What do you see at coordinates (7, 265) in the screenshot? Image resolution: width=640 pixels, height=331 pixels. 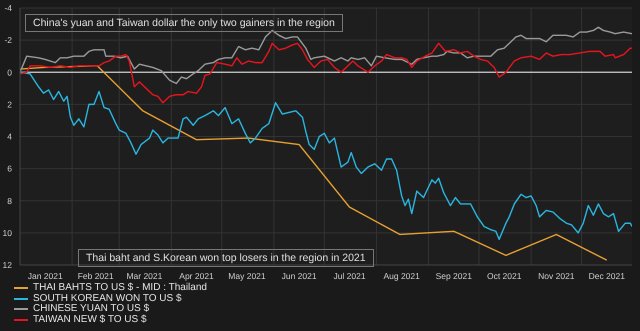 I see `y-tick-label: 12` at bounding box center [7, 265].